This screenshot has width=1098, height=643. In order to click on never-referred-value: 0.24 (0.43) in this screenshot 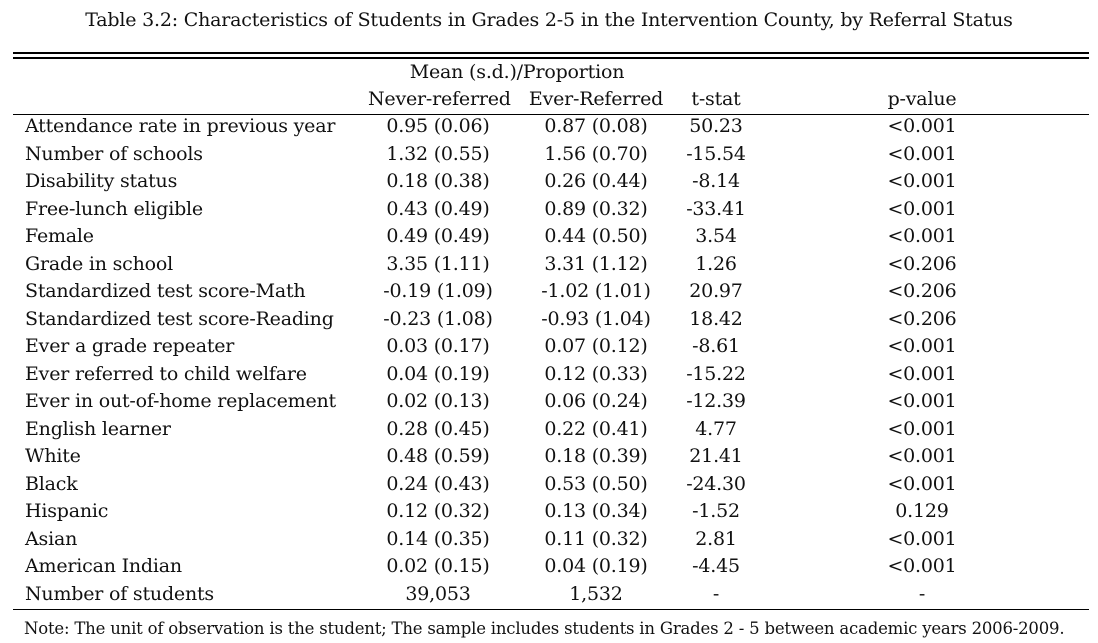, I will do `click(438, 483)`.